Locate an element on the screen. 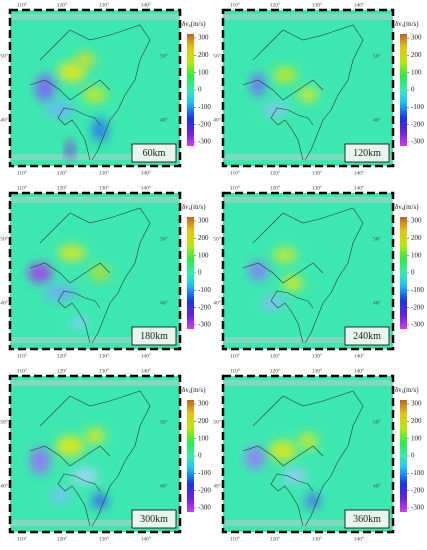  unit: (m/s) is located at coordinates (198, 390).